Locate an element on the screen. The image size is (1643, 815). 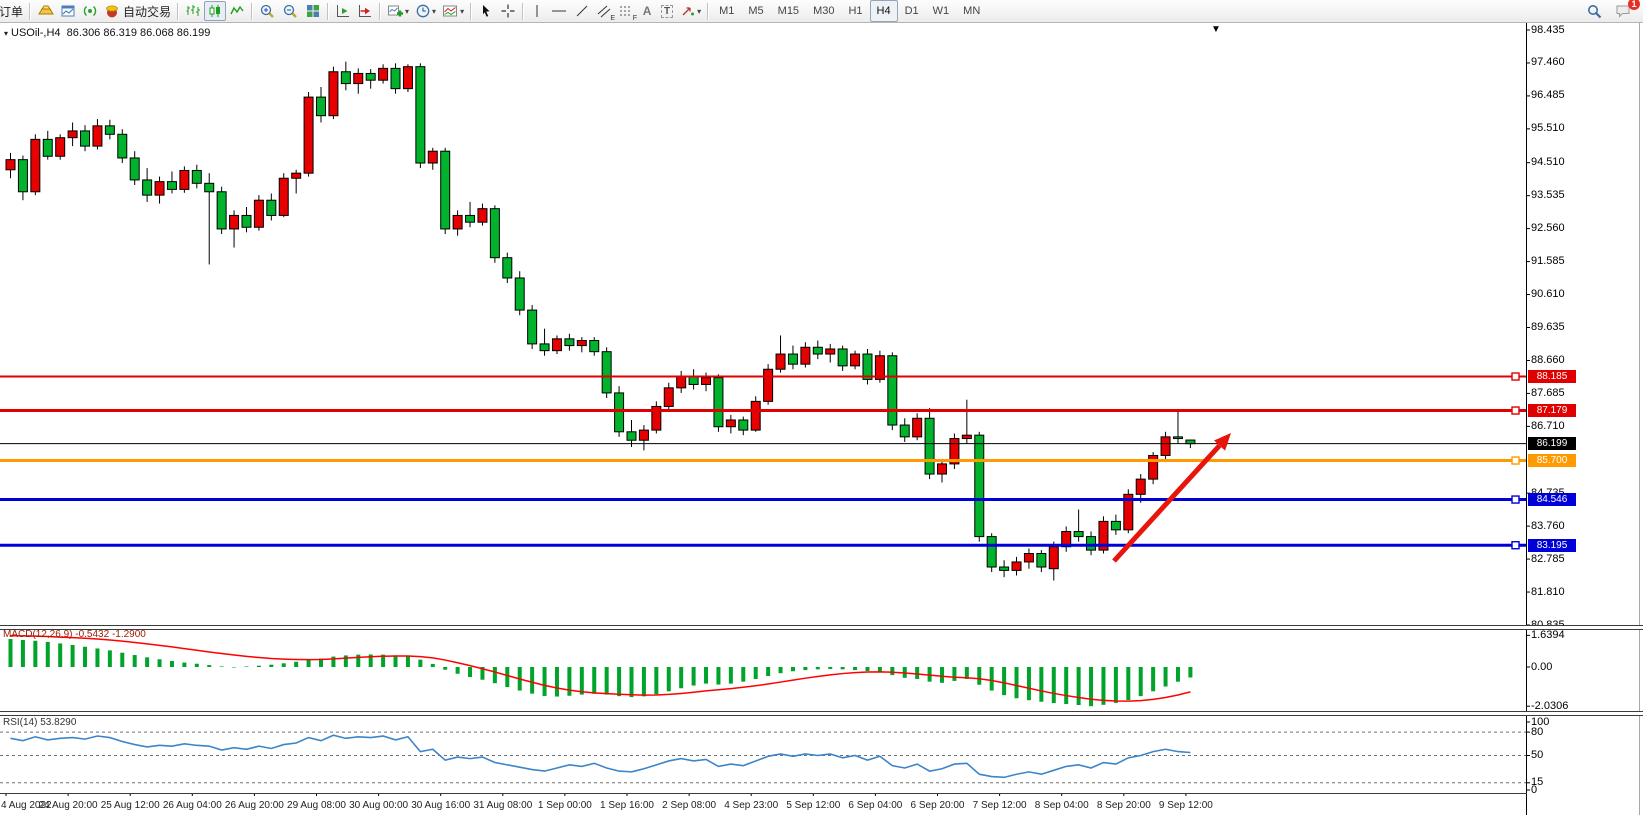
text-label-icon: T is located at coordinates (667, 11).